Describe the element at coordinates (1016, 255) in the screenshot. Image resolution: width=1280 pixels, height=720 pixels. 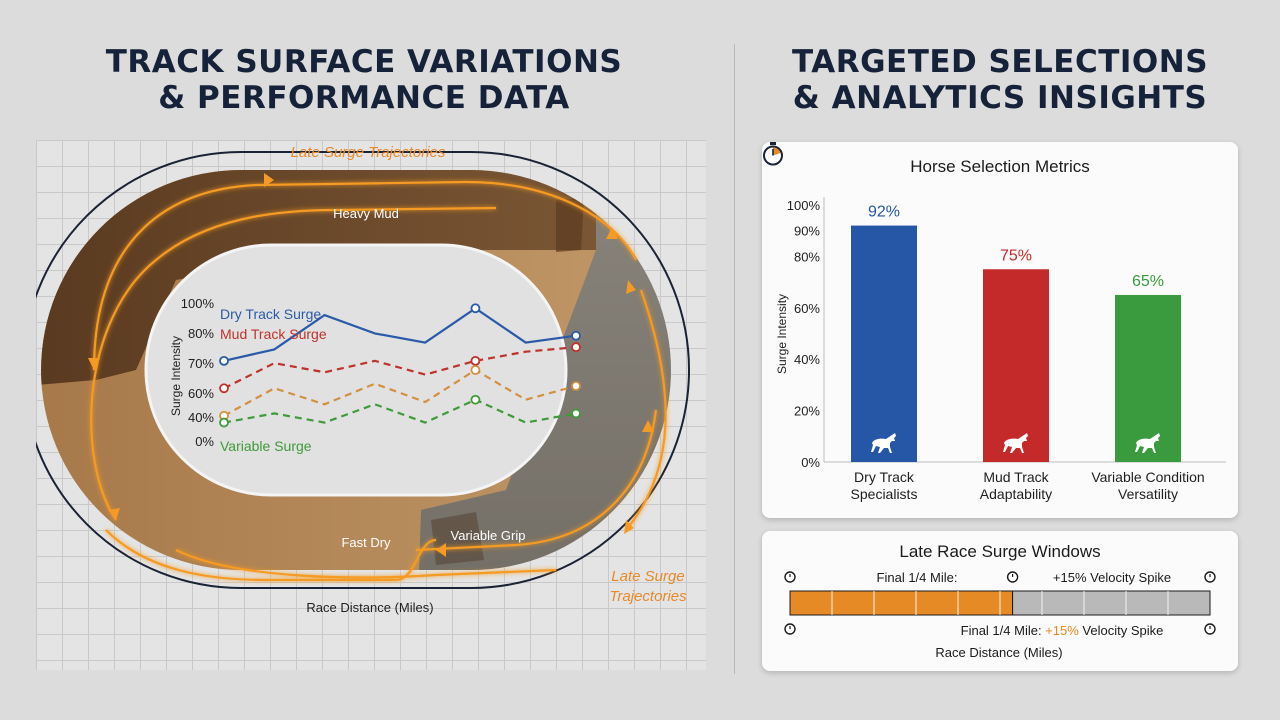
I see `bar-value-label: 75%` at that location.